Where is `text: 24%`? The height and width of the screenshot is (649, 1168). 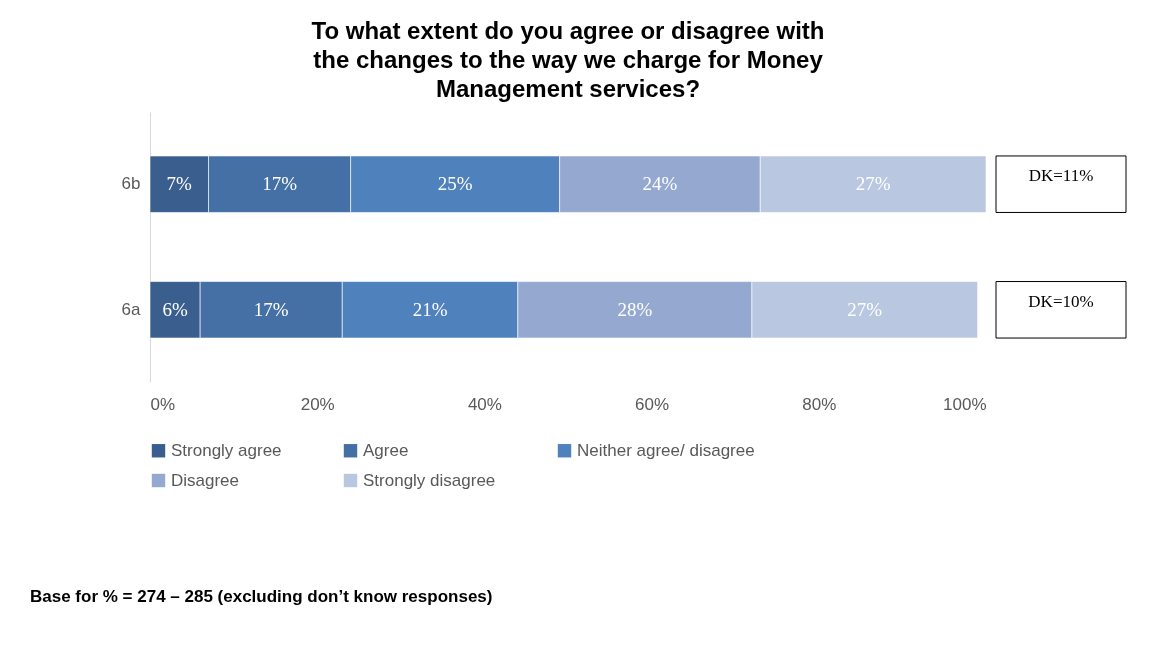 text: 24% is located at coordinates (660, 184).